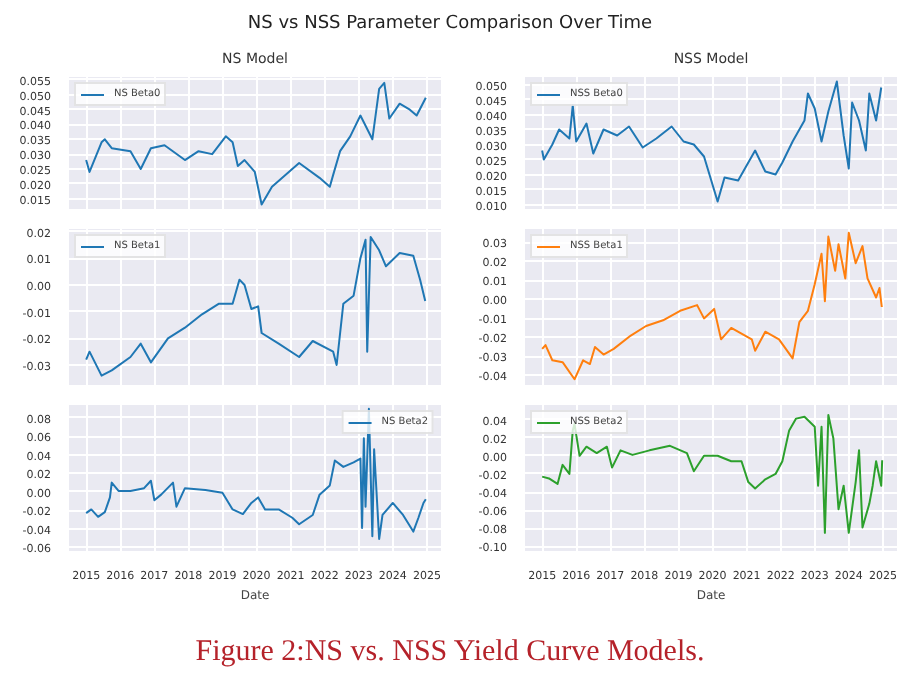  I want to click on text: NS vs NSS Parameter Comparison Over Time, so click(450, 25).